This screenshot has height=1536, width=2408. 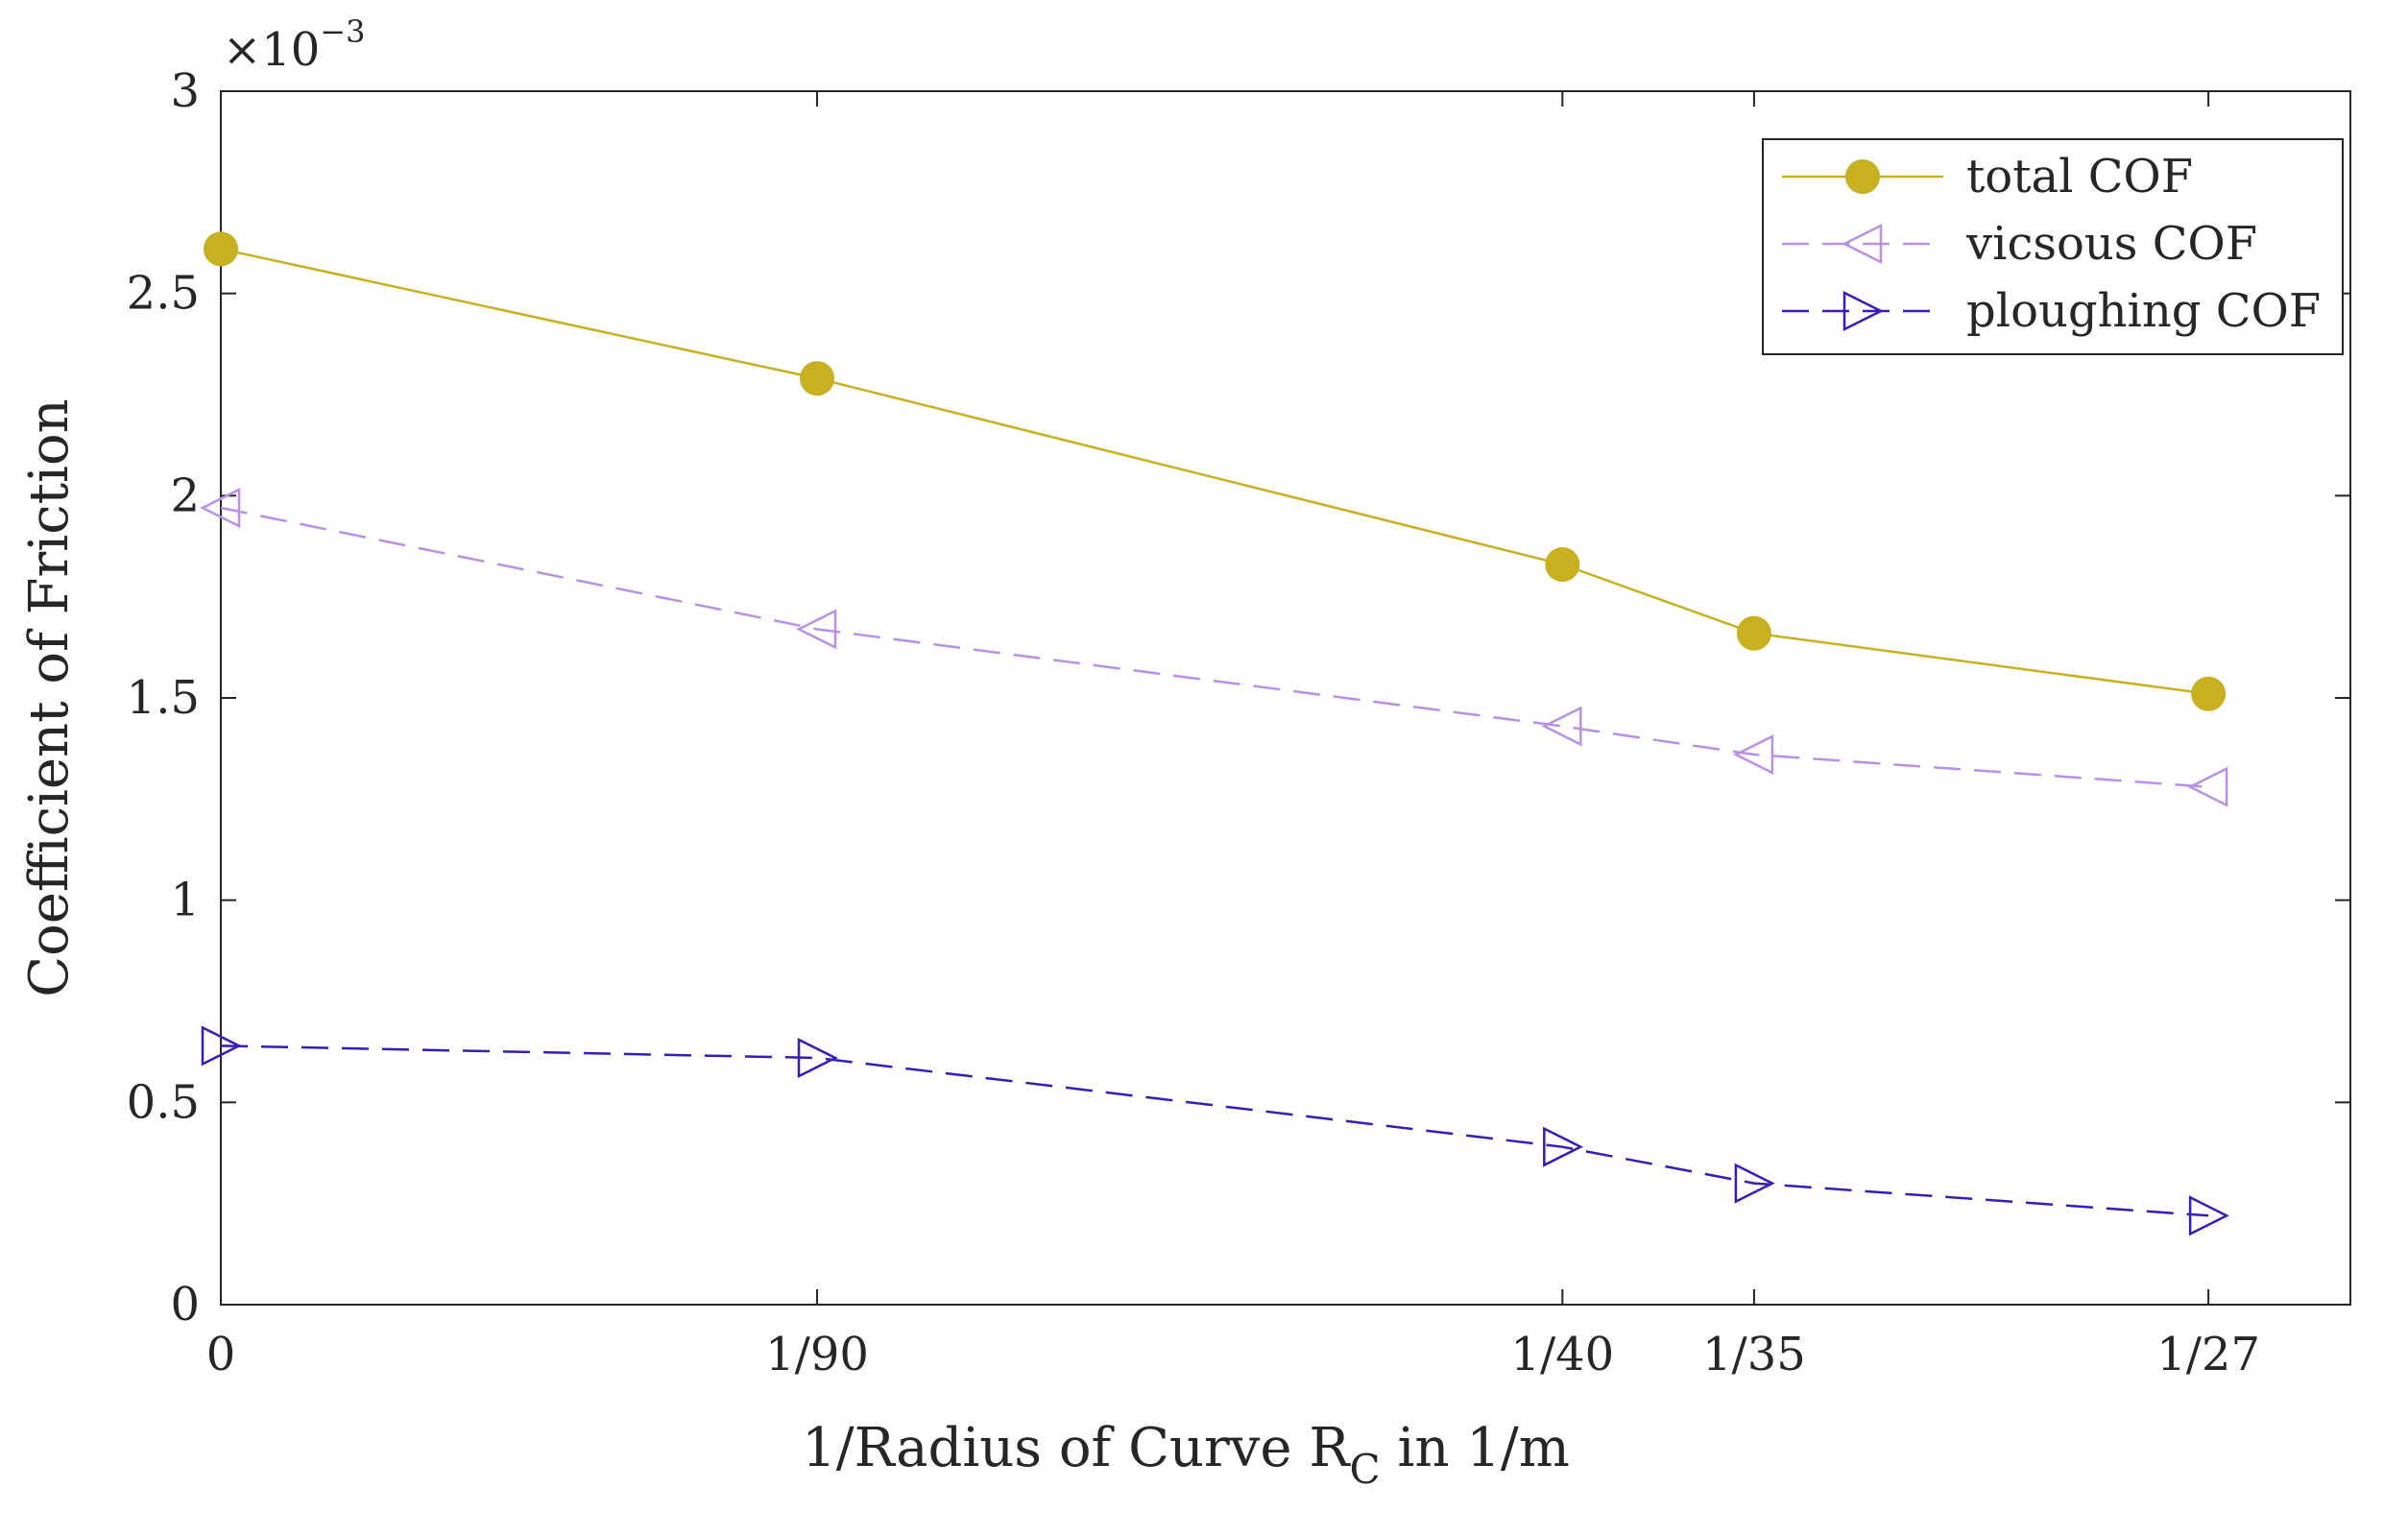 I want to click on series-line, so click(x=1215, y=1130).